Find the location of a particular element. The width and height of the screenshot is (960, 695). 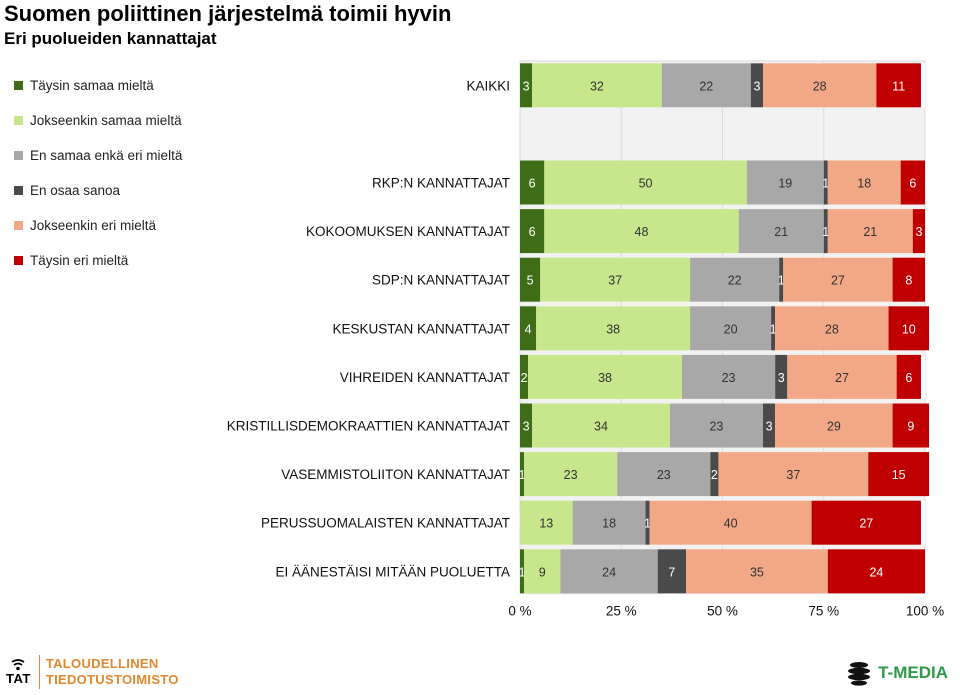

category-label: KESKUSTAN KANNATTAJAT is located at coordinates (421, 328).